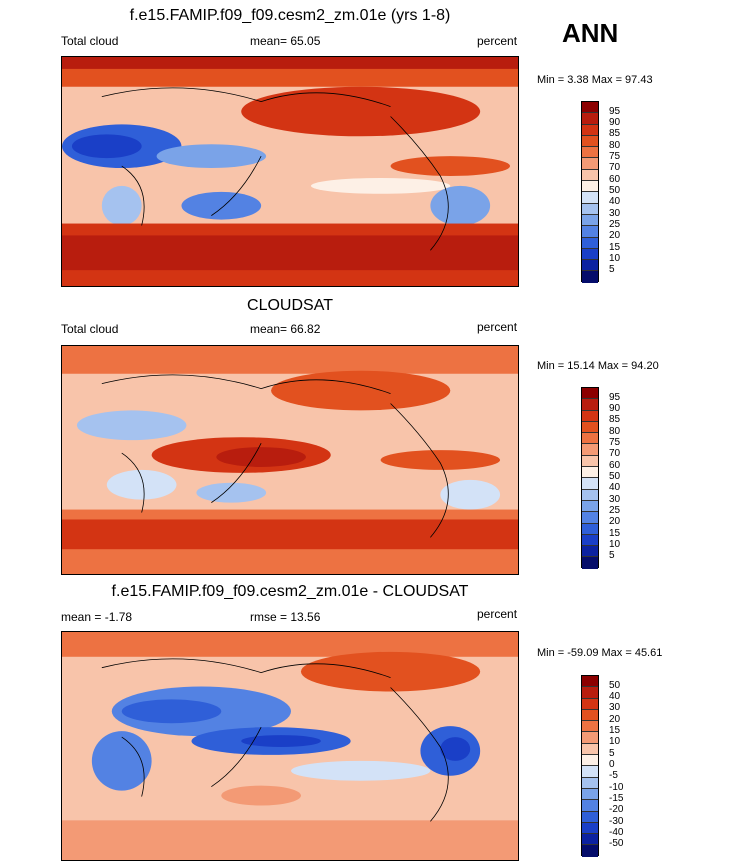  What do you see at coordinates (497, 614) in the screenshot?
I see `panel-3-units-label: percent` at bounding box center [497, 614].